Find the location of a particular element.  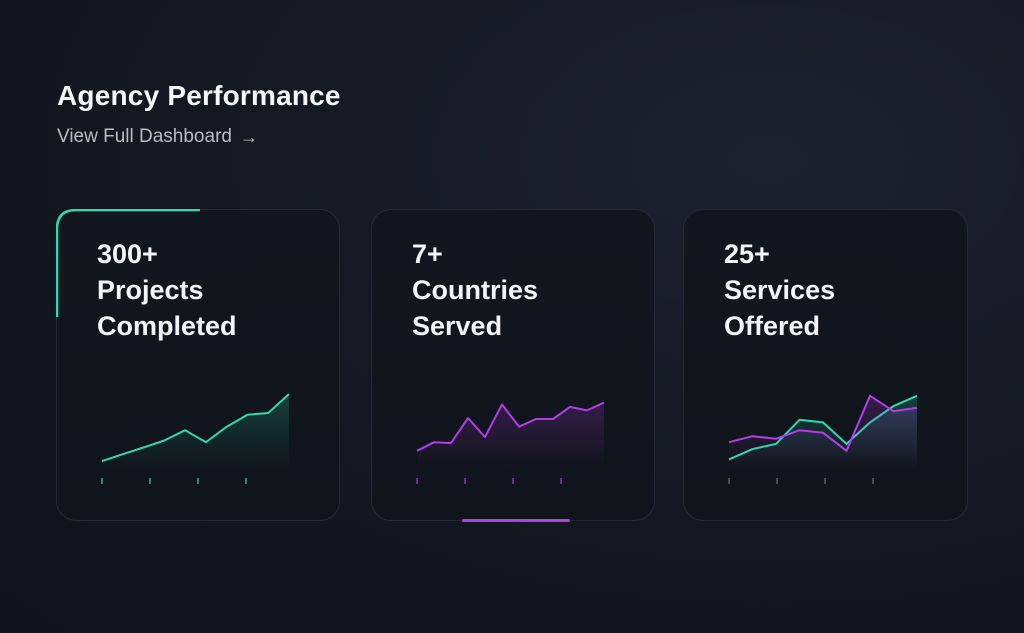

view-dashboard-label: View Full Dashboard is located at coordinates (144, 136).